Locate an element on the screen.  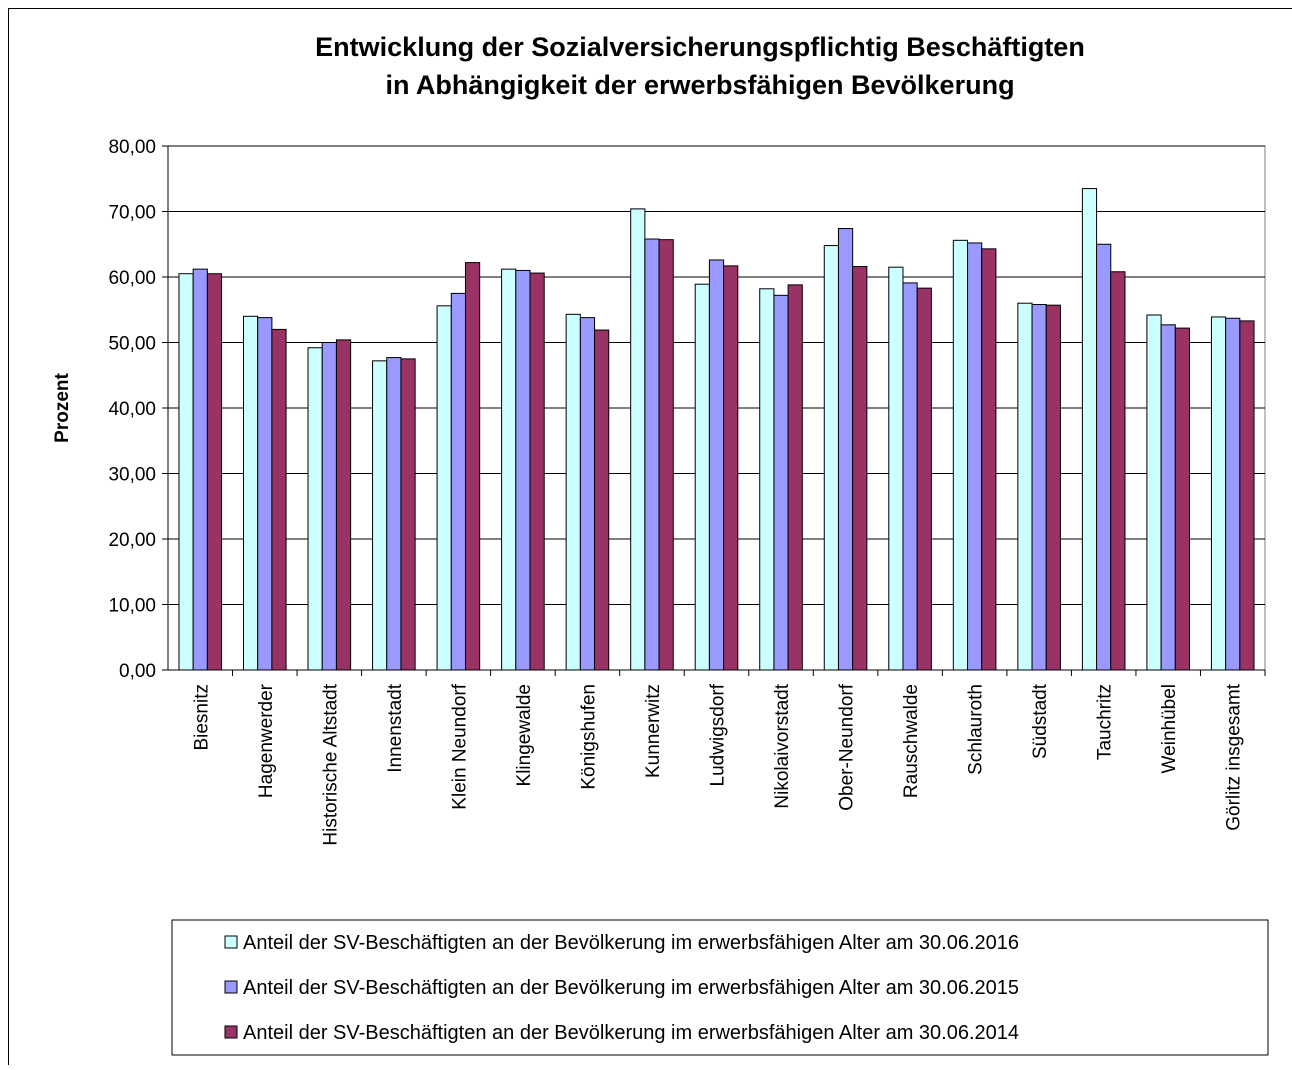
y-tick-label: 0,00 is located at coordinates (137, 671).